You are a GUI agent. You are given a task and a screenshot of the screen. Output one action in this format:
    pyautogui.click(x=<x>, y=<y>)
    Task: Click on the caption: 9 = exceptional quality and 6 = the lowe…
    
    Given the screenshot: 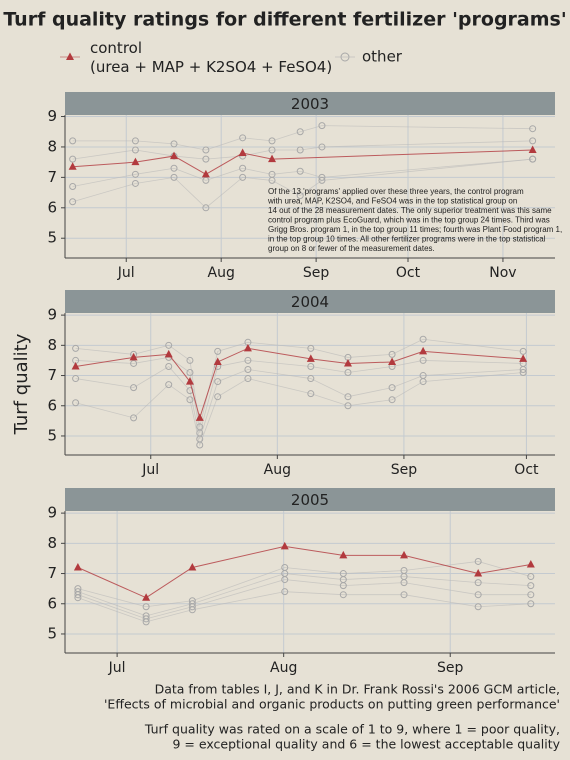 What is the action you would take?
    pyautogui.click(x=367, y=744)
    